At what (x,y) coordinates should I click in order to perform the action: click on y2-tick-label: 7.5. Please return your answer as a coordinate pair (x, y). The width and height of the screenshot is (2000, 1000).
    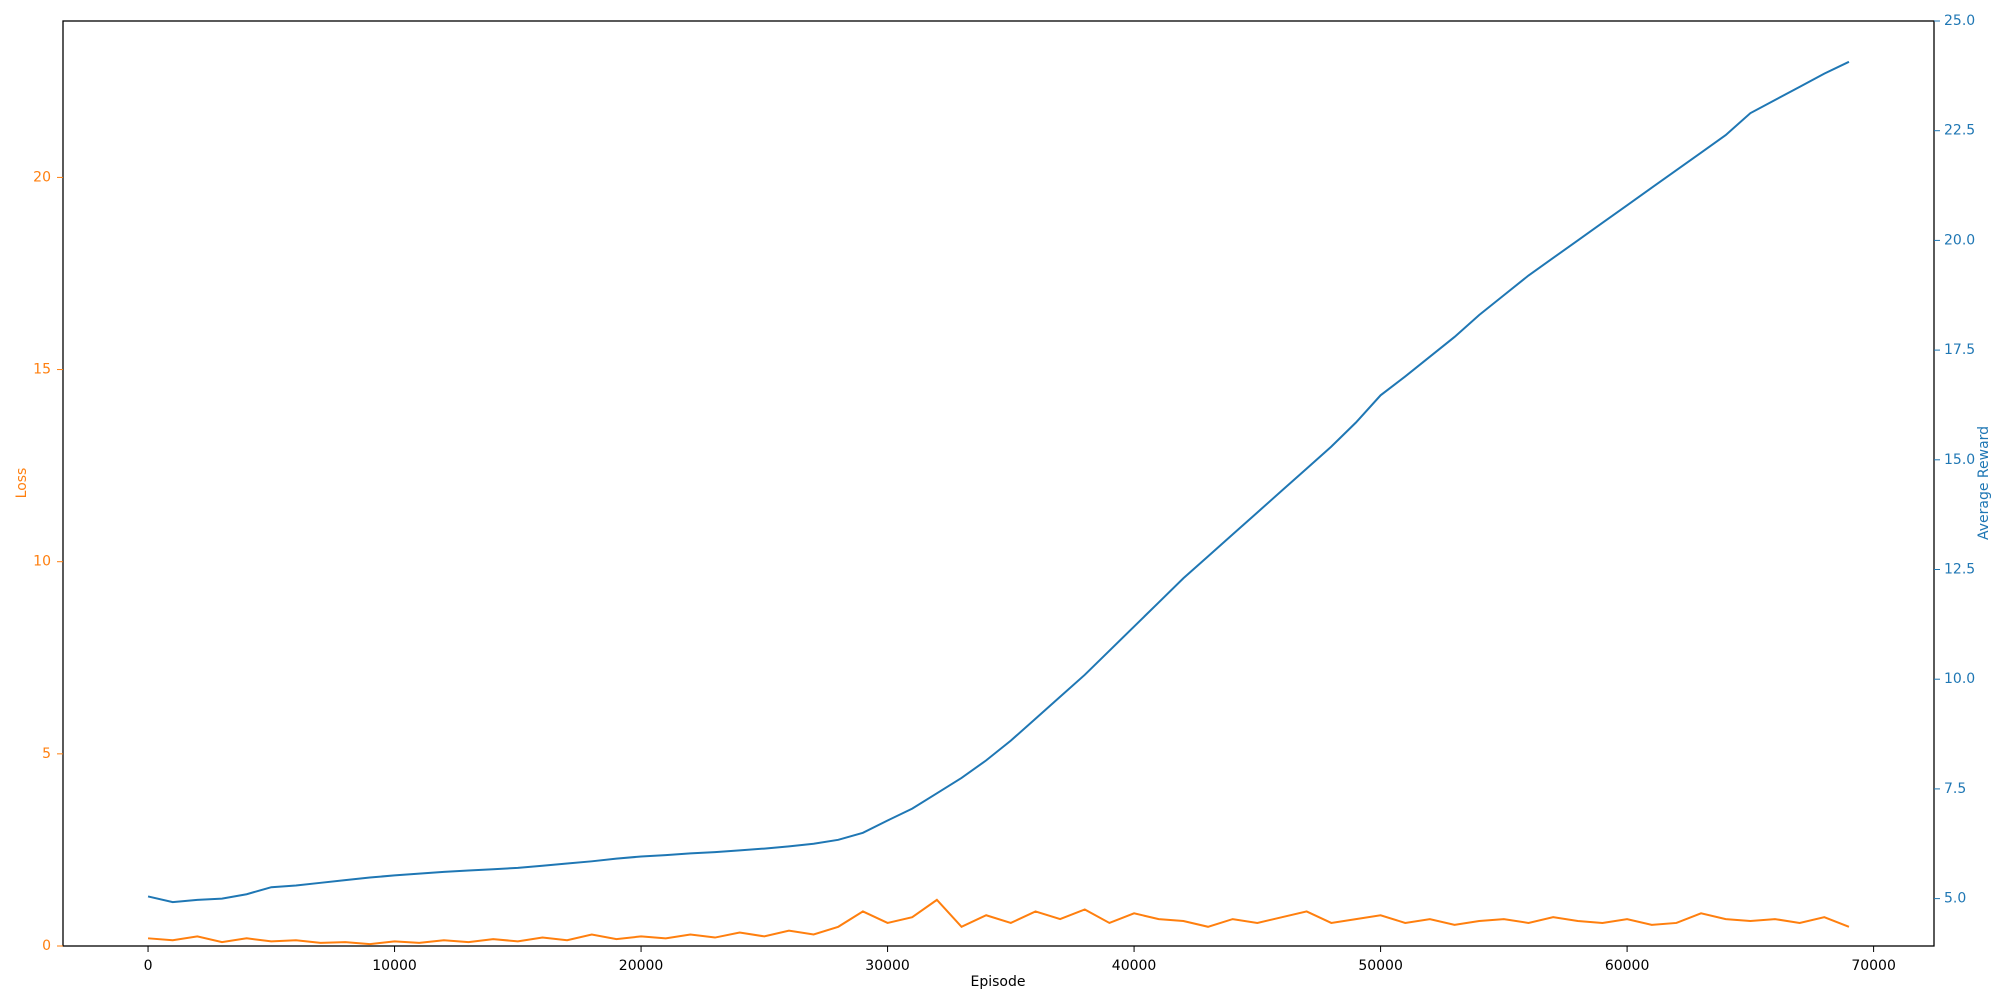
    Looking at the image, I should click on (1955, 789).